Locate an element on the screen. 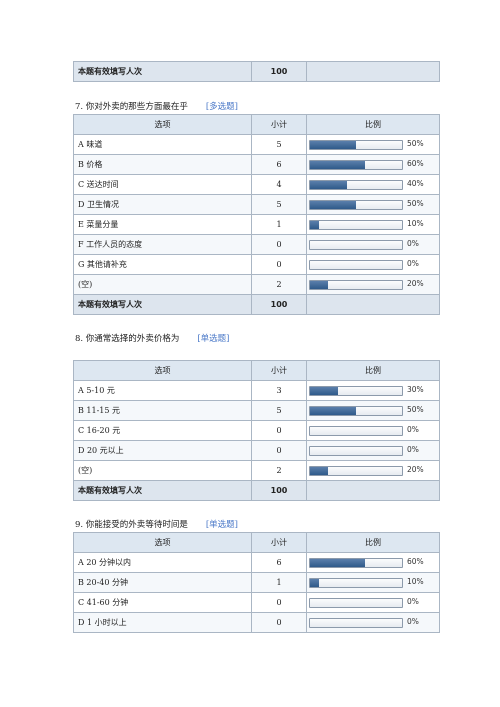  option-count: 3 is located at coordinates (279, 390).